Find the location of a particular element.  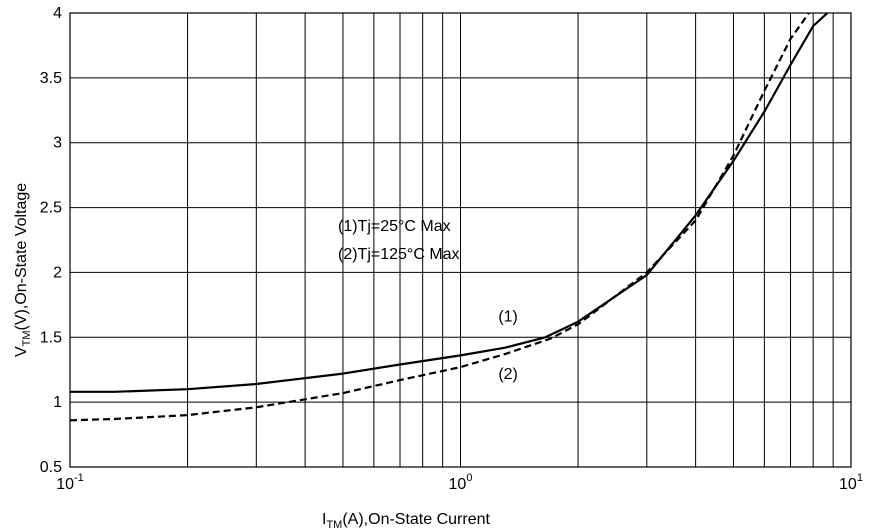

x-axis-title-sub: TM is located at coordinates (334, 523).